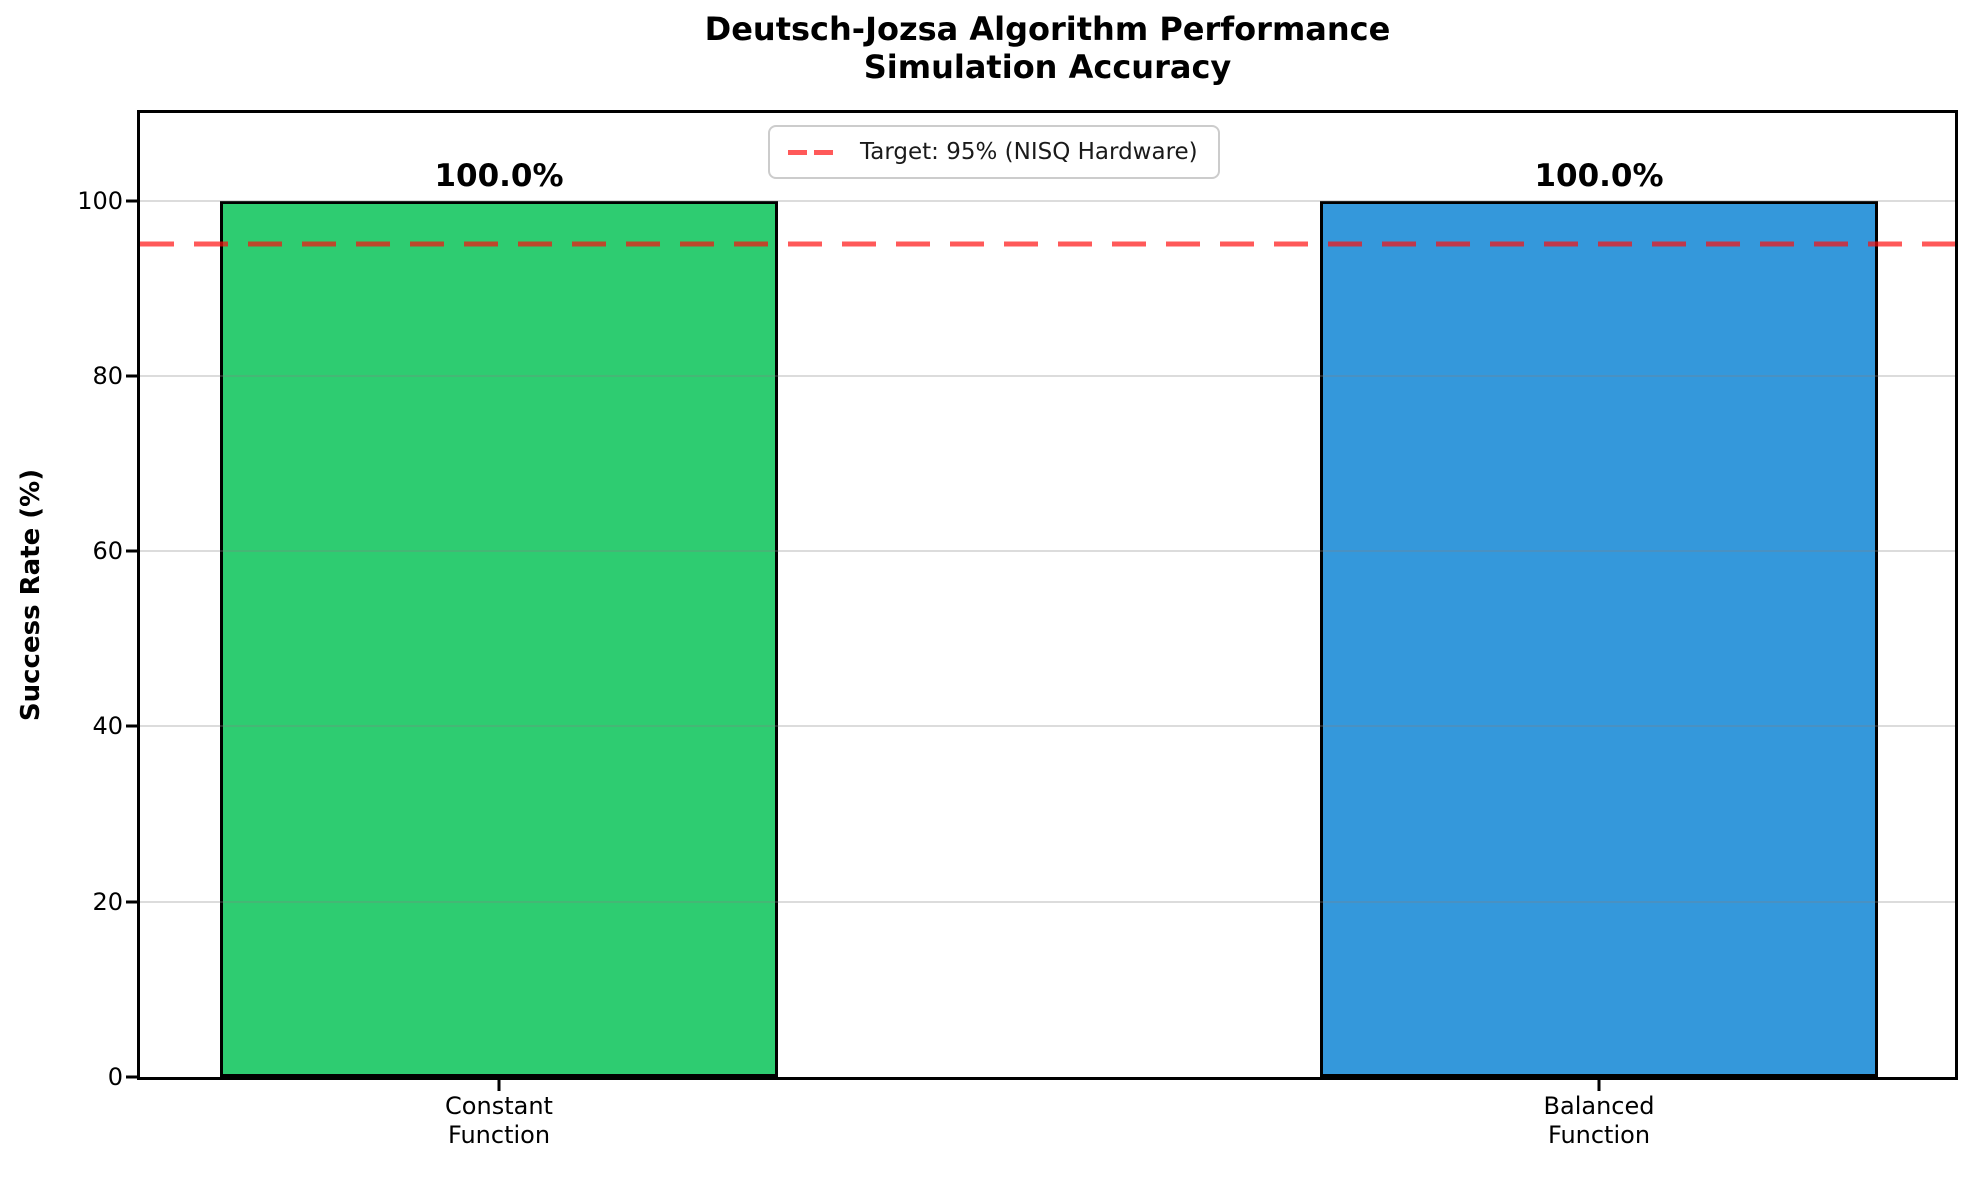 This screenshot has width=1977, height=1180. What do you see at coordinates (1599, 1135) in the screenshot?
I see `x-tick-label-balanced-line2: Function` at bounding box center [1599, 1135].